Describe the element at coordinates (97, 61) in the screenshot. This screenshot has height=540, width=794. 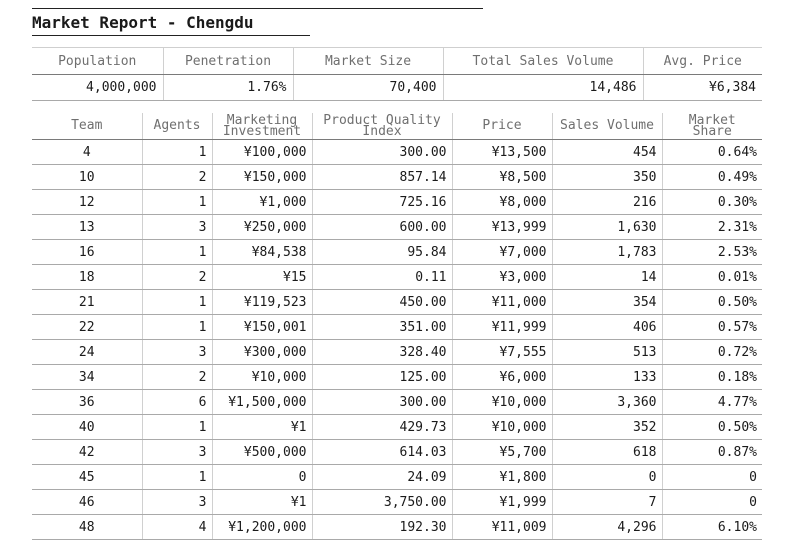
I see `population-header: Population` at that location.